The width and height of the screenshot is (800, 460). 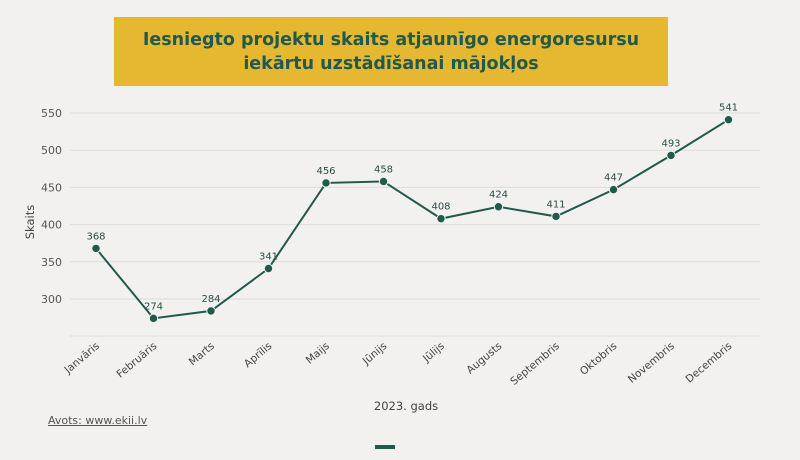 What do you see at coordinates (51, 206) in the screenshot?
I see `y-axis-ticks: 300 350 400 450 500 550` at bounding box center [51, 206].